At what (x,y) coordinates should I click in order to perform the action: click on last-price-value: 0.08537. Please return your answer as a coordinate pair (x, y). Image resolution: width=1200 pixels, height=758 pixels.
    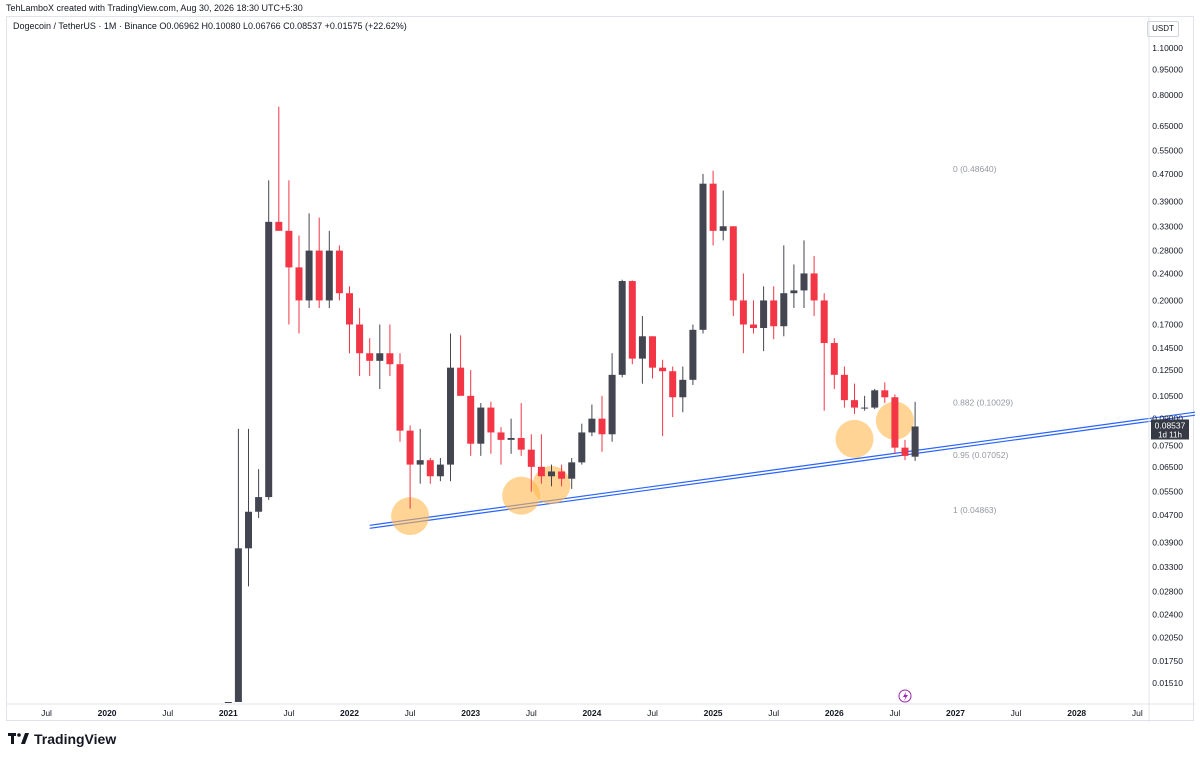
    Looking at the image, I should click on (1170, 425).